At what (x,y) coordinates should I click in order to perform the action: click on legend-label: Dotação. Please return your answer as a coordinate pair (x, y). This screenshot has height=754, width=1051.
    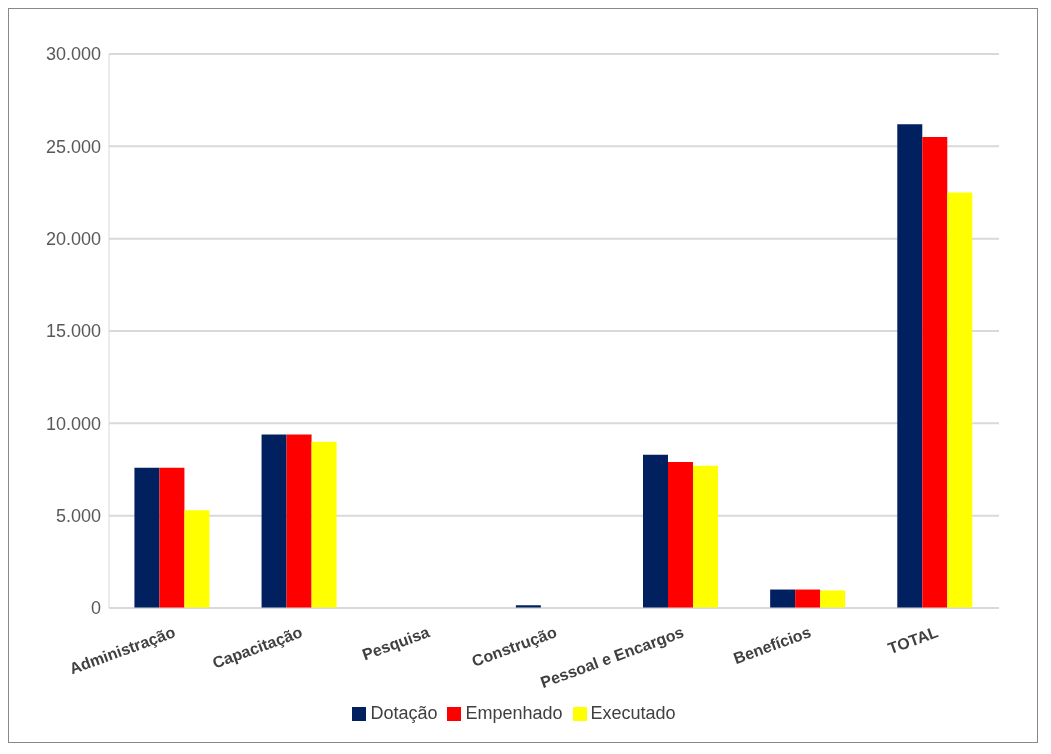
    Looking at the image, I should click on (404, 713).